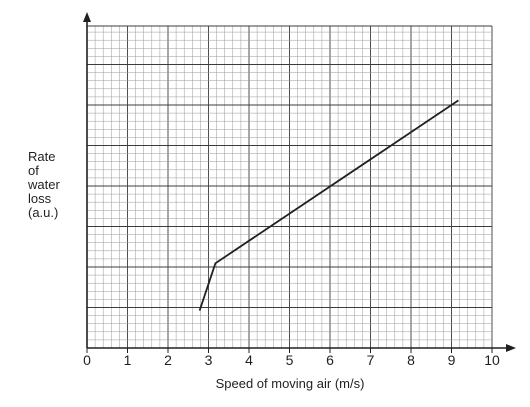  Describe the element at coordinates (43, 212) in the screenshot. I see `y-axis-label-line: (a.u.)` at that location.